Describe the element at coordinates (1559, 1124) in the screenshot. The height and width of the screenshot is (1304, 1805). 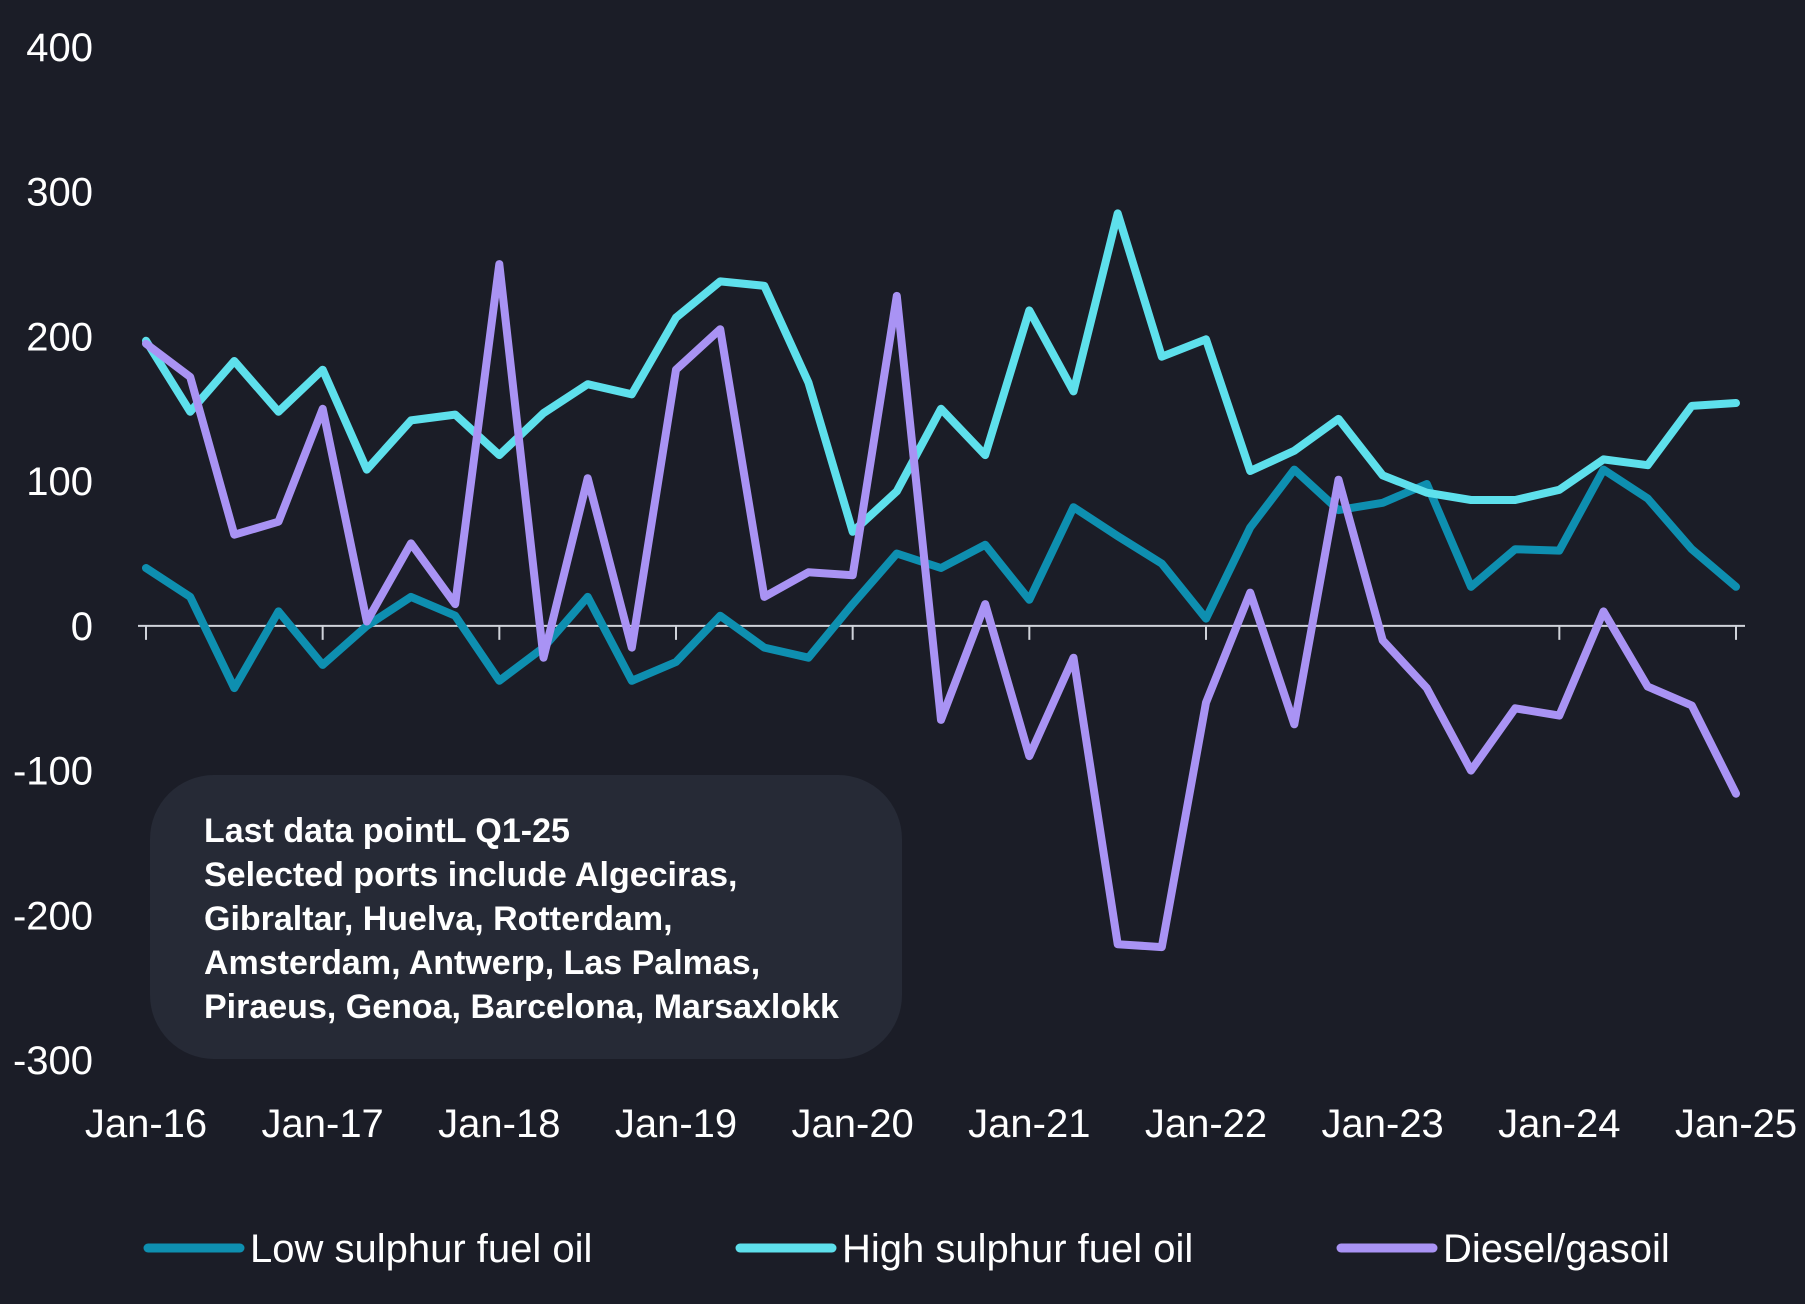
I see `x-tick-label: Jan-24` at that location.